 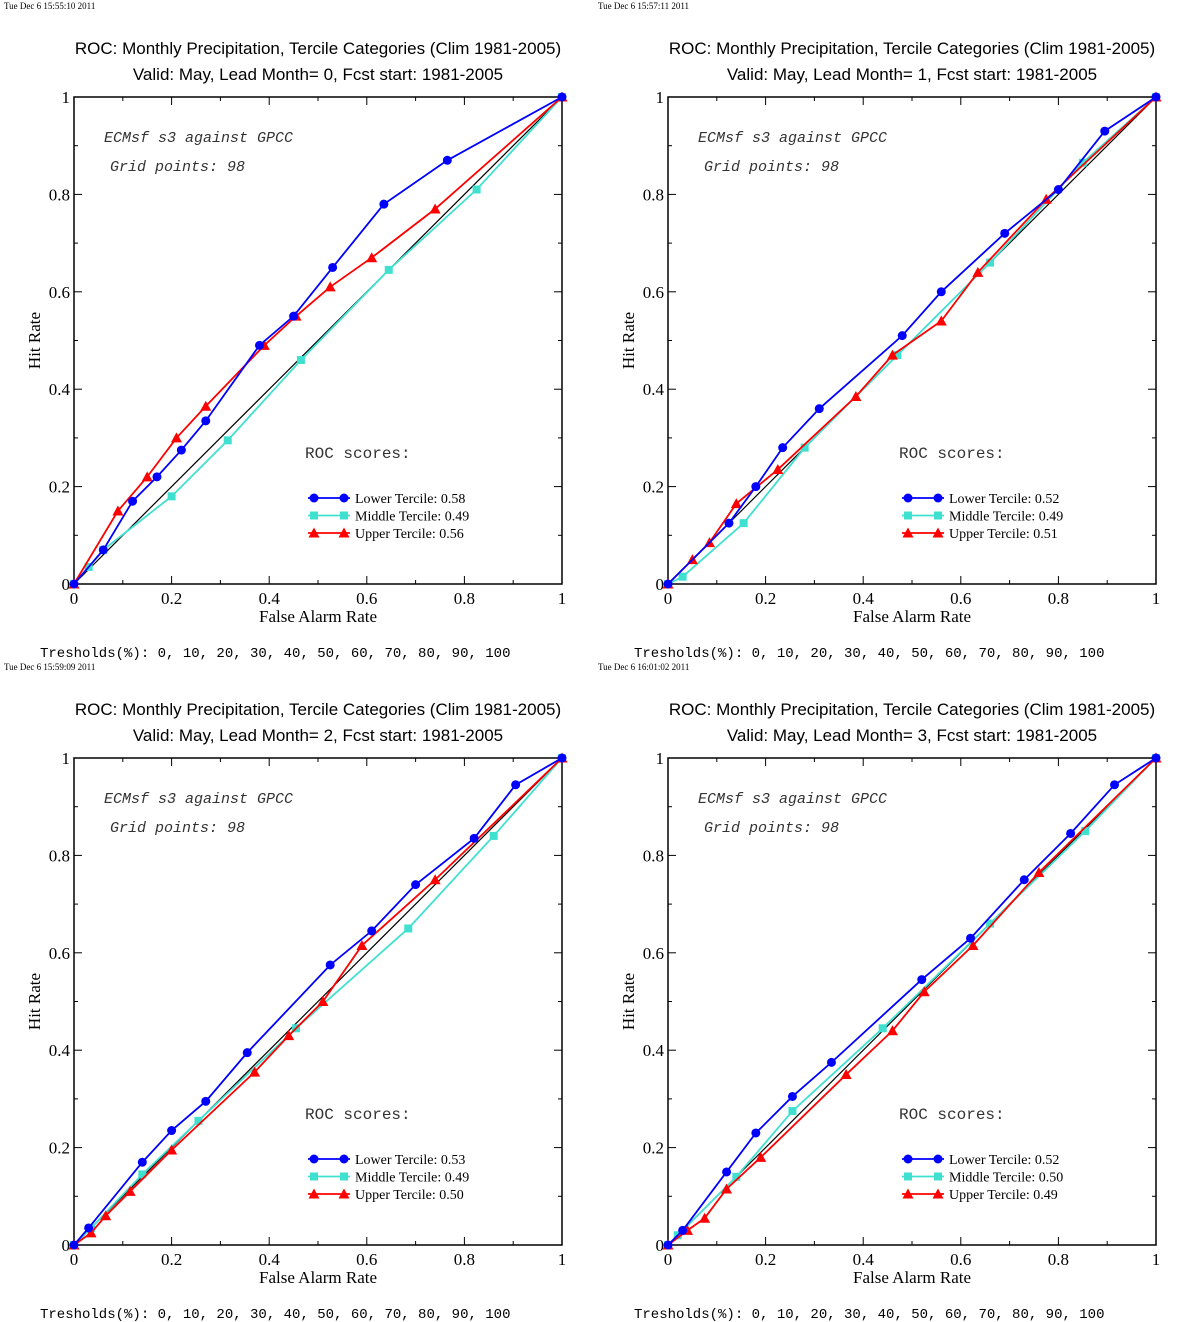 What do you see at coordinates (318, 1277) in the screenshot?
I see `x-axis-label: False Alarm Rate` at bounding box center [318, 1277].